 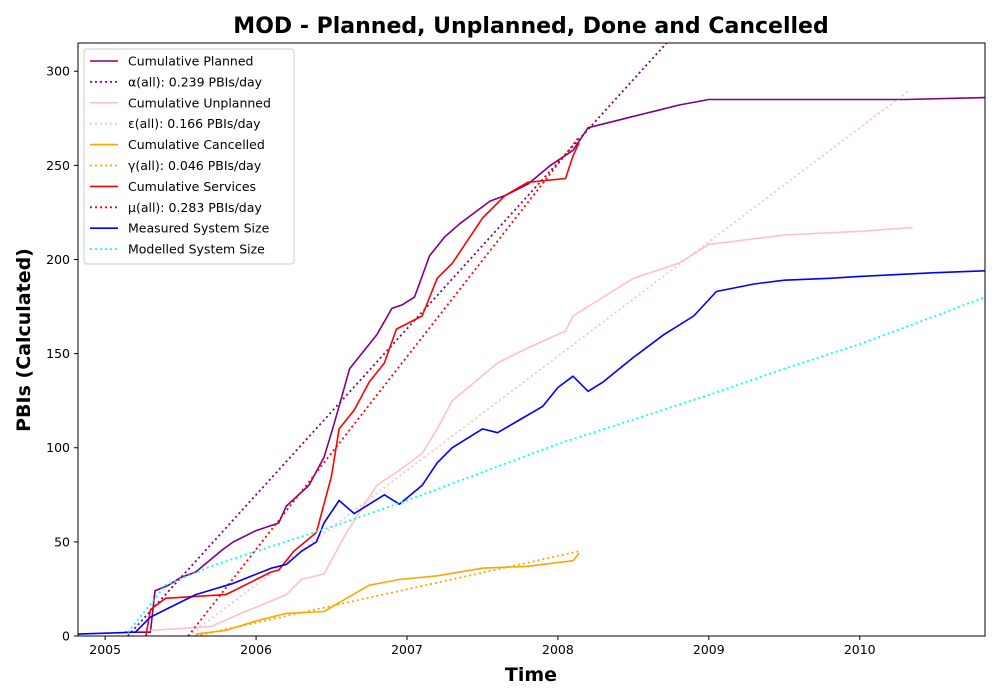 What do you see at coordinates (195, 81) in the screenshot?
I see `legend-label-1: α(all): 0.239 PBIs/day` at bounding box center [195, 81].